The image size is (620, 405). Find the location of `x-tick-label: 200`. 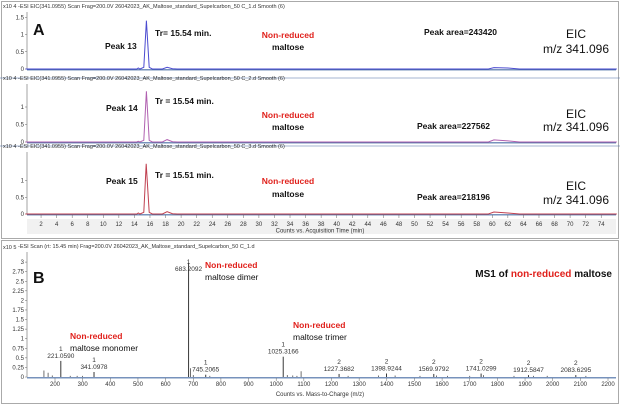

x-tick-label: 200 is located at coordinates (55, 385).